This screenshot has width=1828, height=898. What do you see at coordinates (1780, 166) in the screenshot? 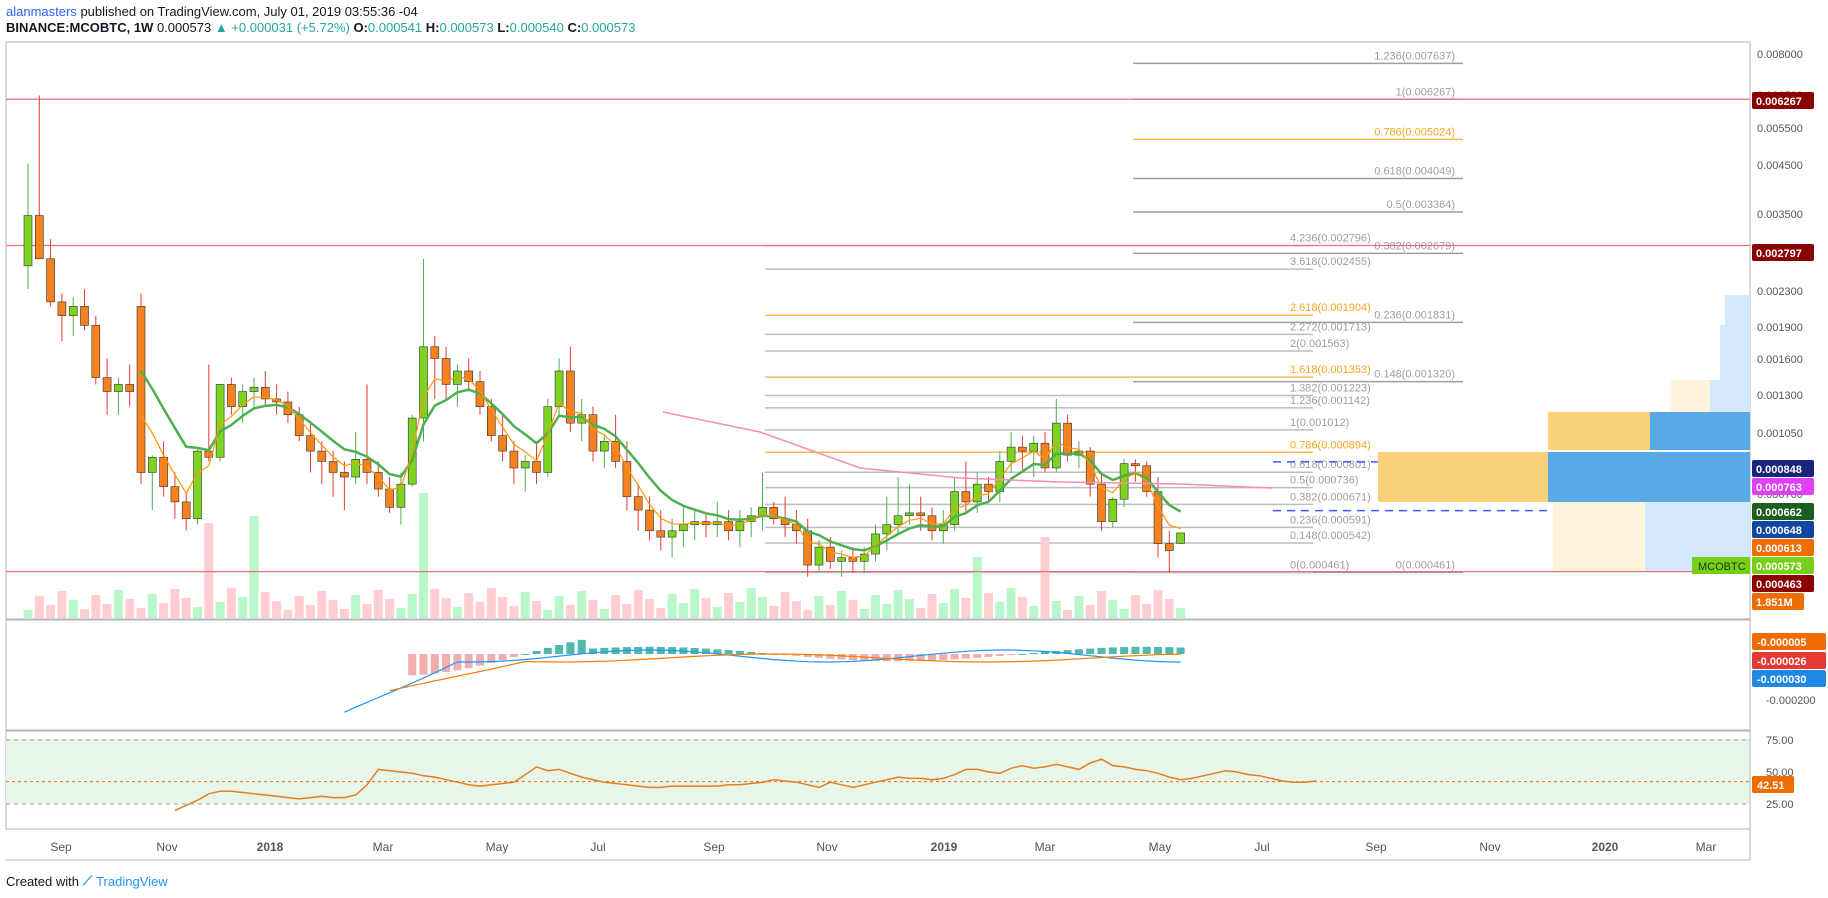
I see `price-axis-tick: 0.004500` at bounding box center [1780, 166].